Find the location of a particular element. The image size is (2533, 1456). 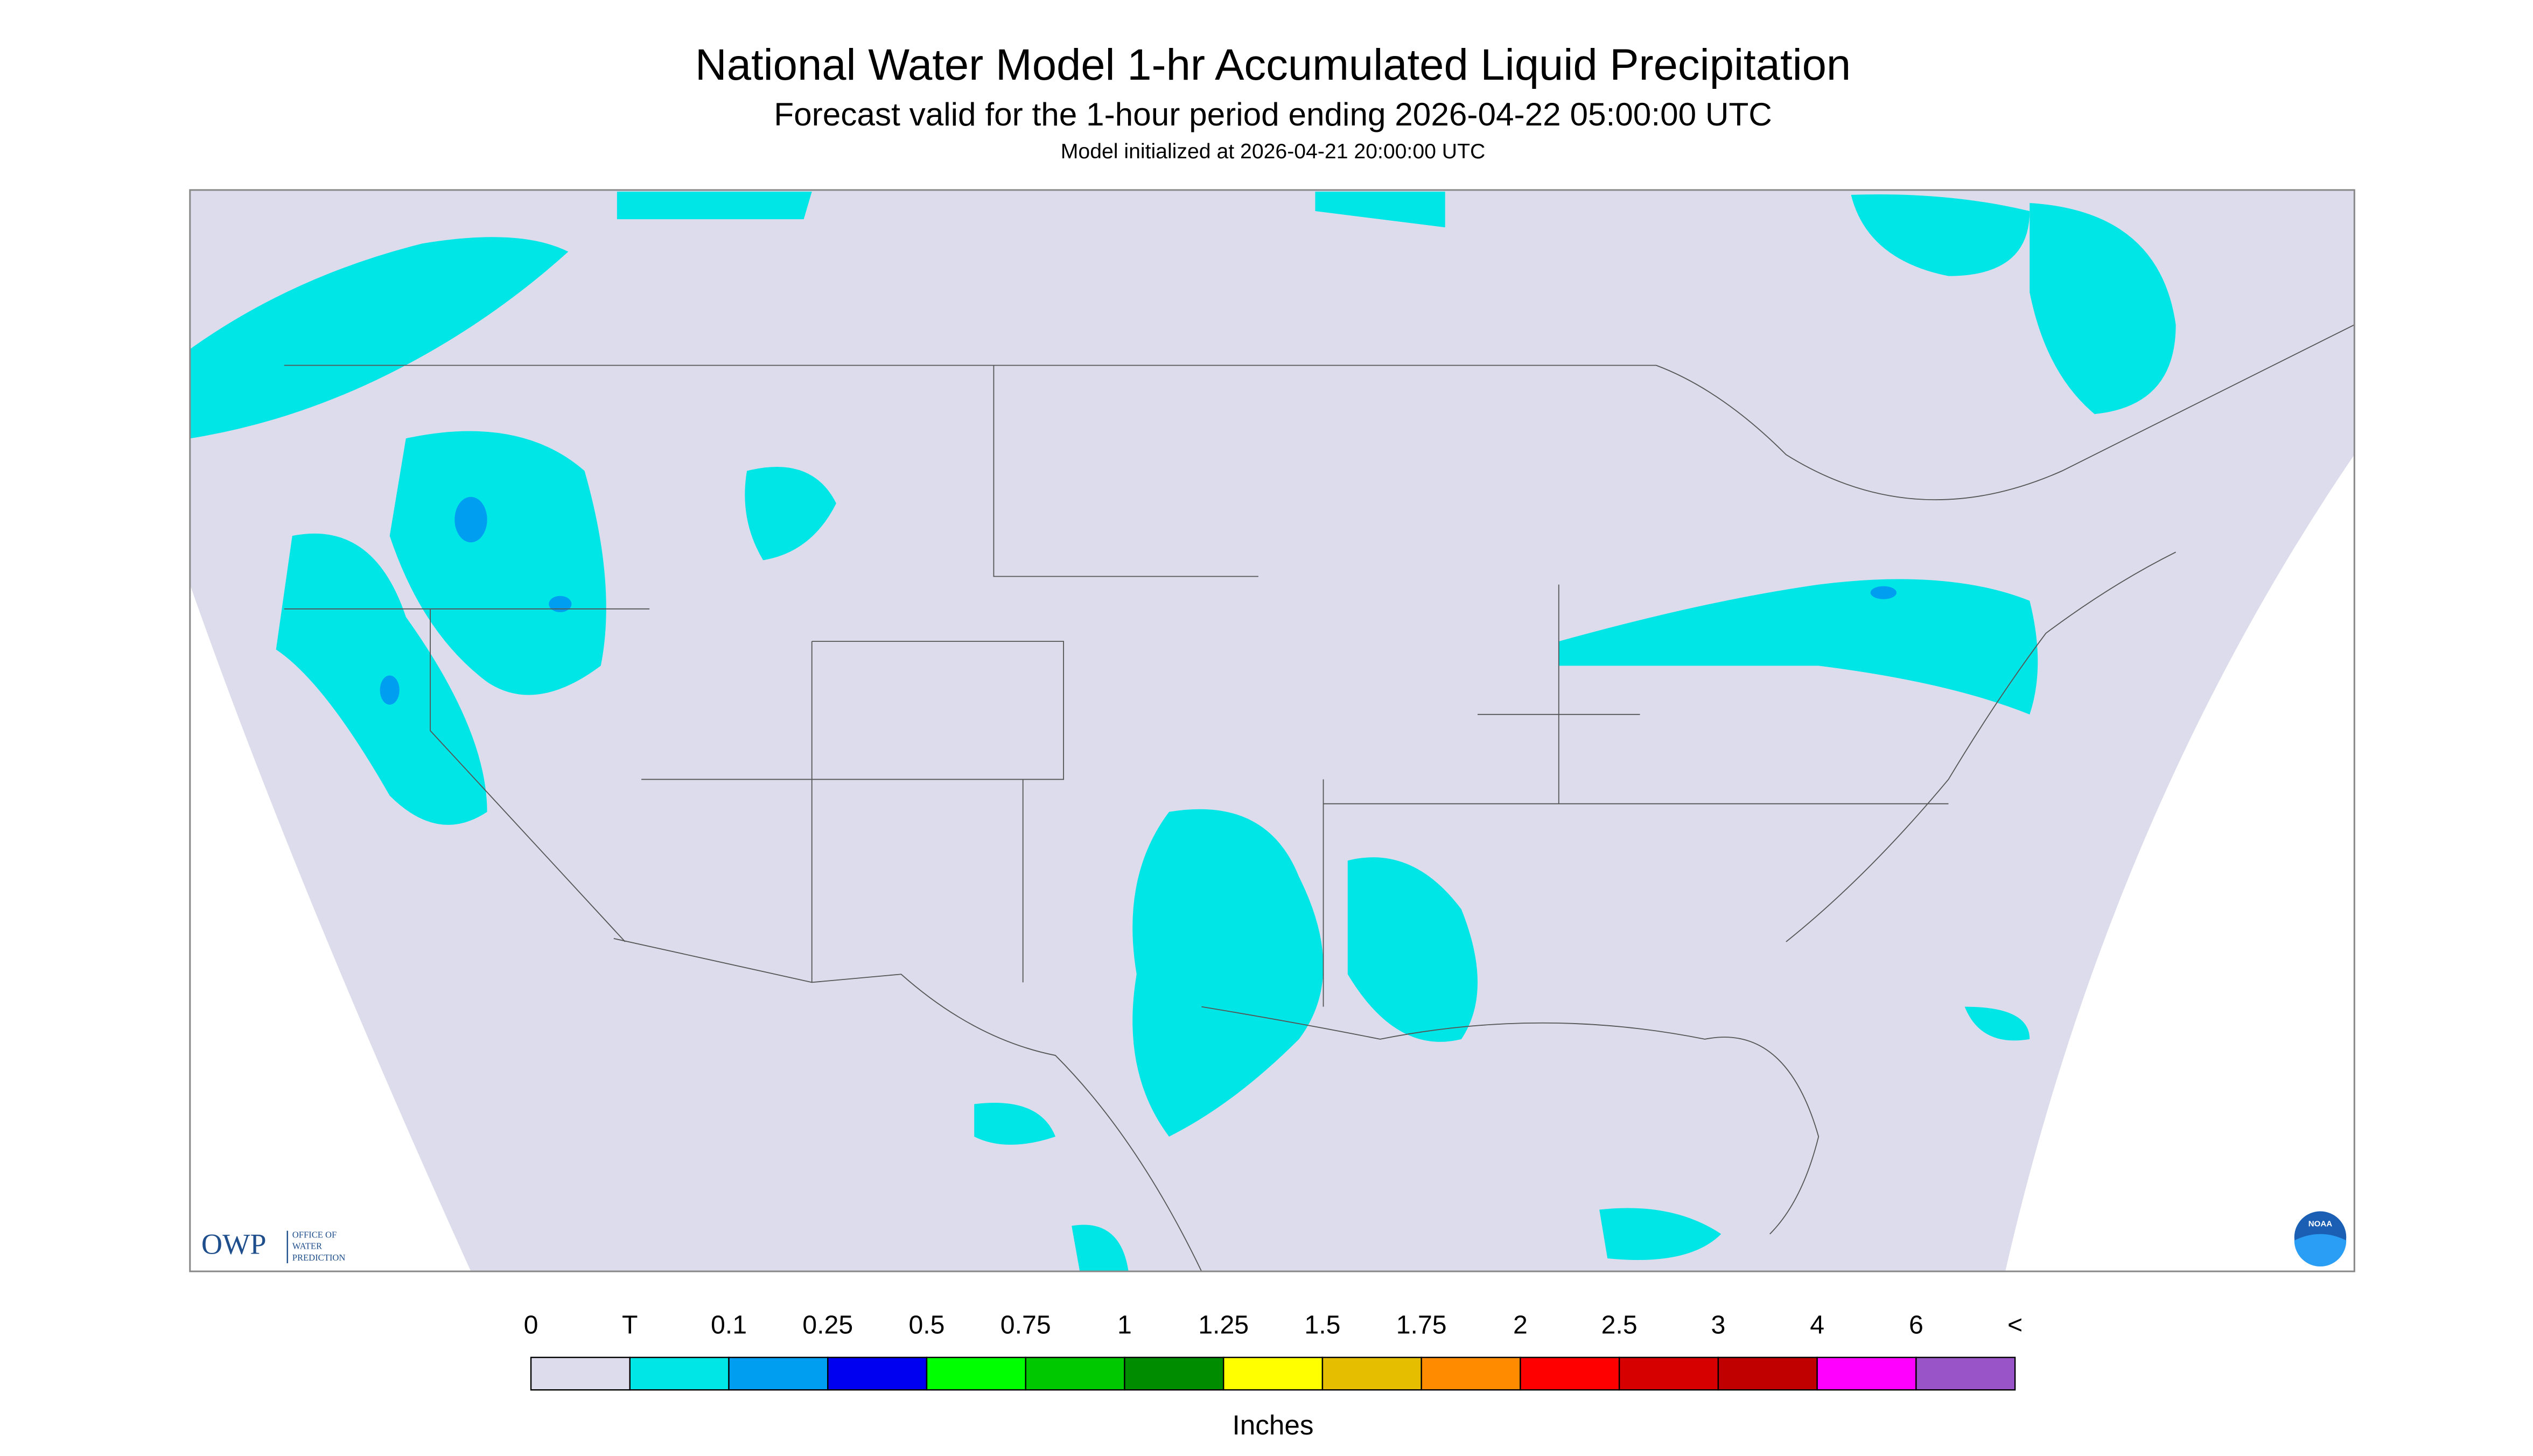

legend-label: 1.75 is located at coordinates (1422, 1324).